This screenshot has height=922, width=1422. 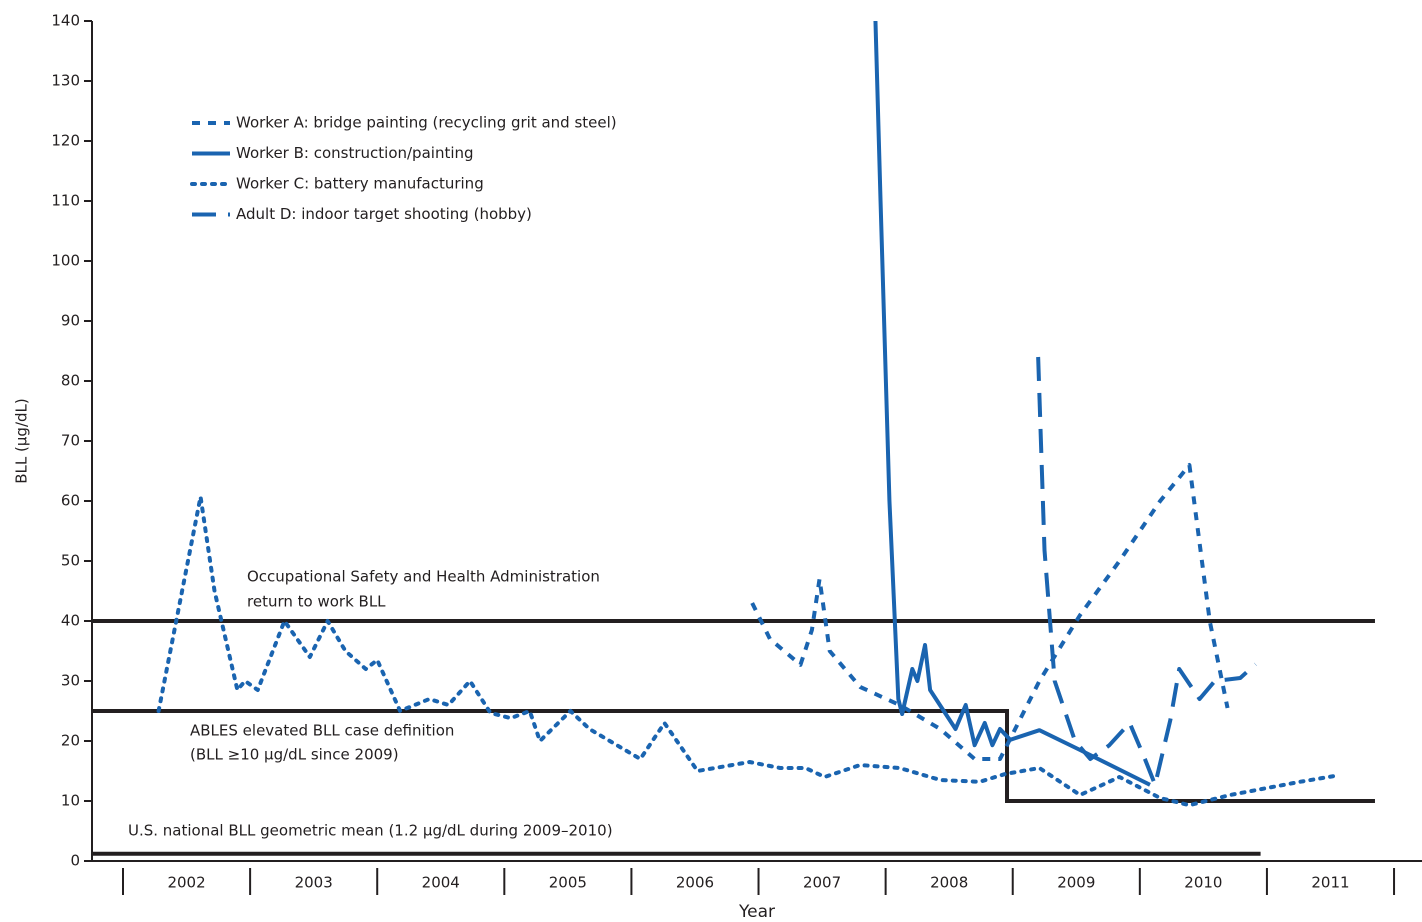 What do you see at coordinates (441, 883) in the screenshot?
I see `x-tick-label: 2004` at bounding box center [441, 883].